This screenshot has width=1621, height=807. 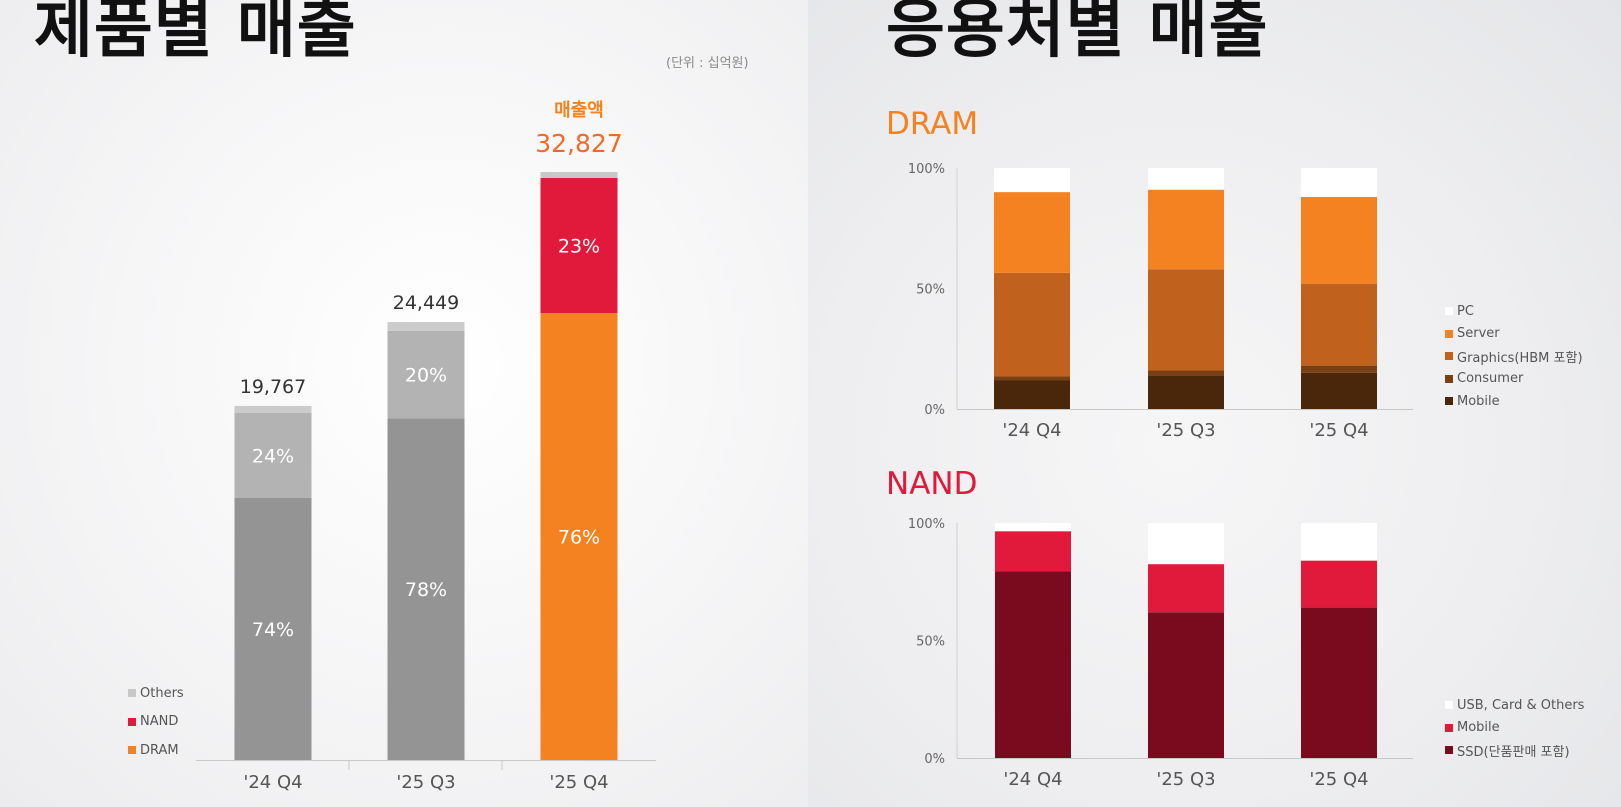 I want to click on unit-note: (단위 : 십억원), so click(x=707, y=63).